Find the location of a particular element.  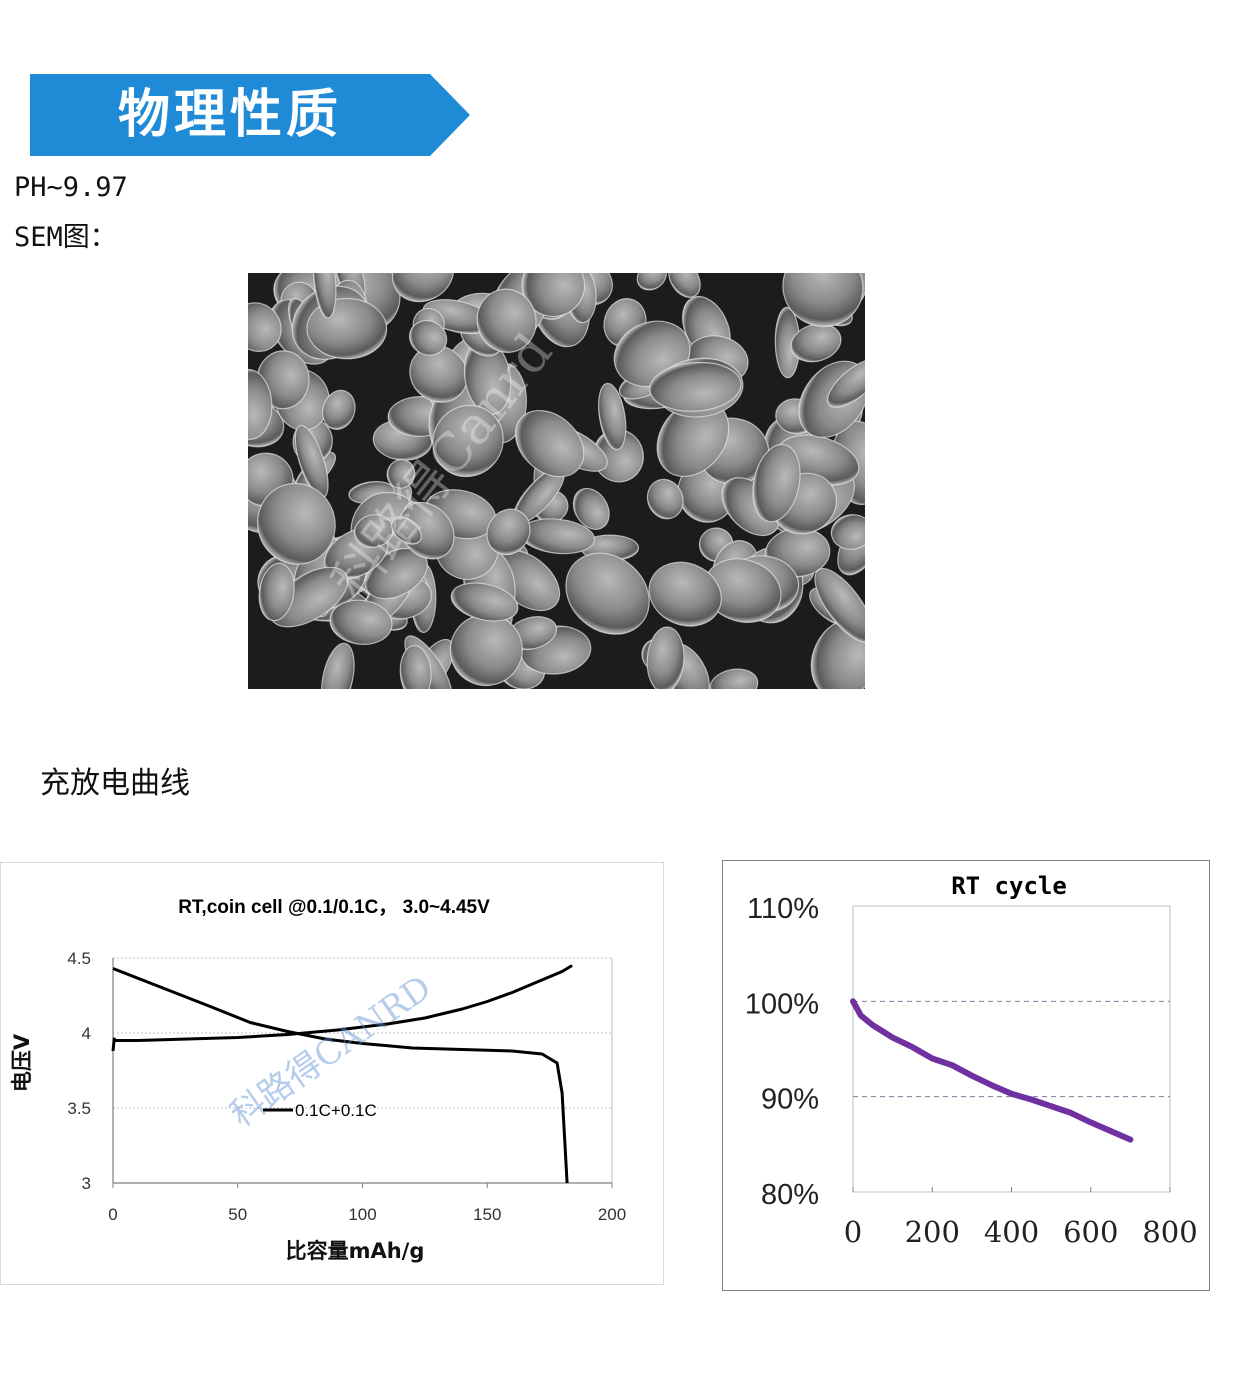

chart1-ylabel: 电压V is located at coordinates (22, 1062).